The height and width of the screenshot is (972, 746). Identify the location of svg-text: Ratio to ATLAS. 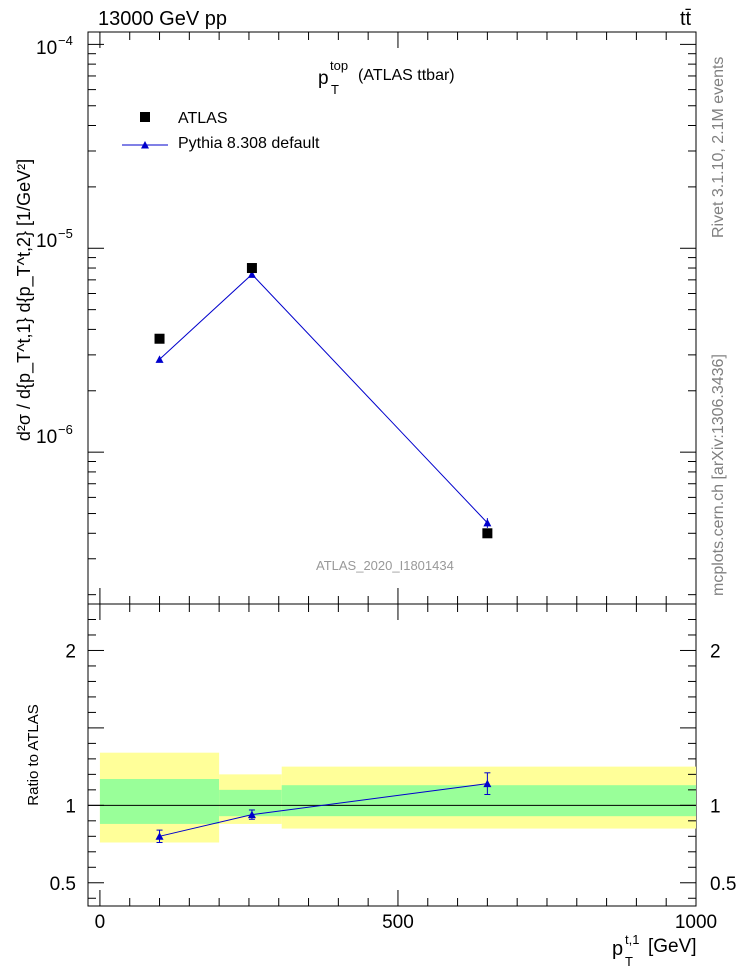
(33, 754).